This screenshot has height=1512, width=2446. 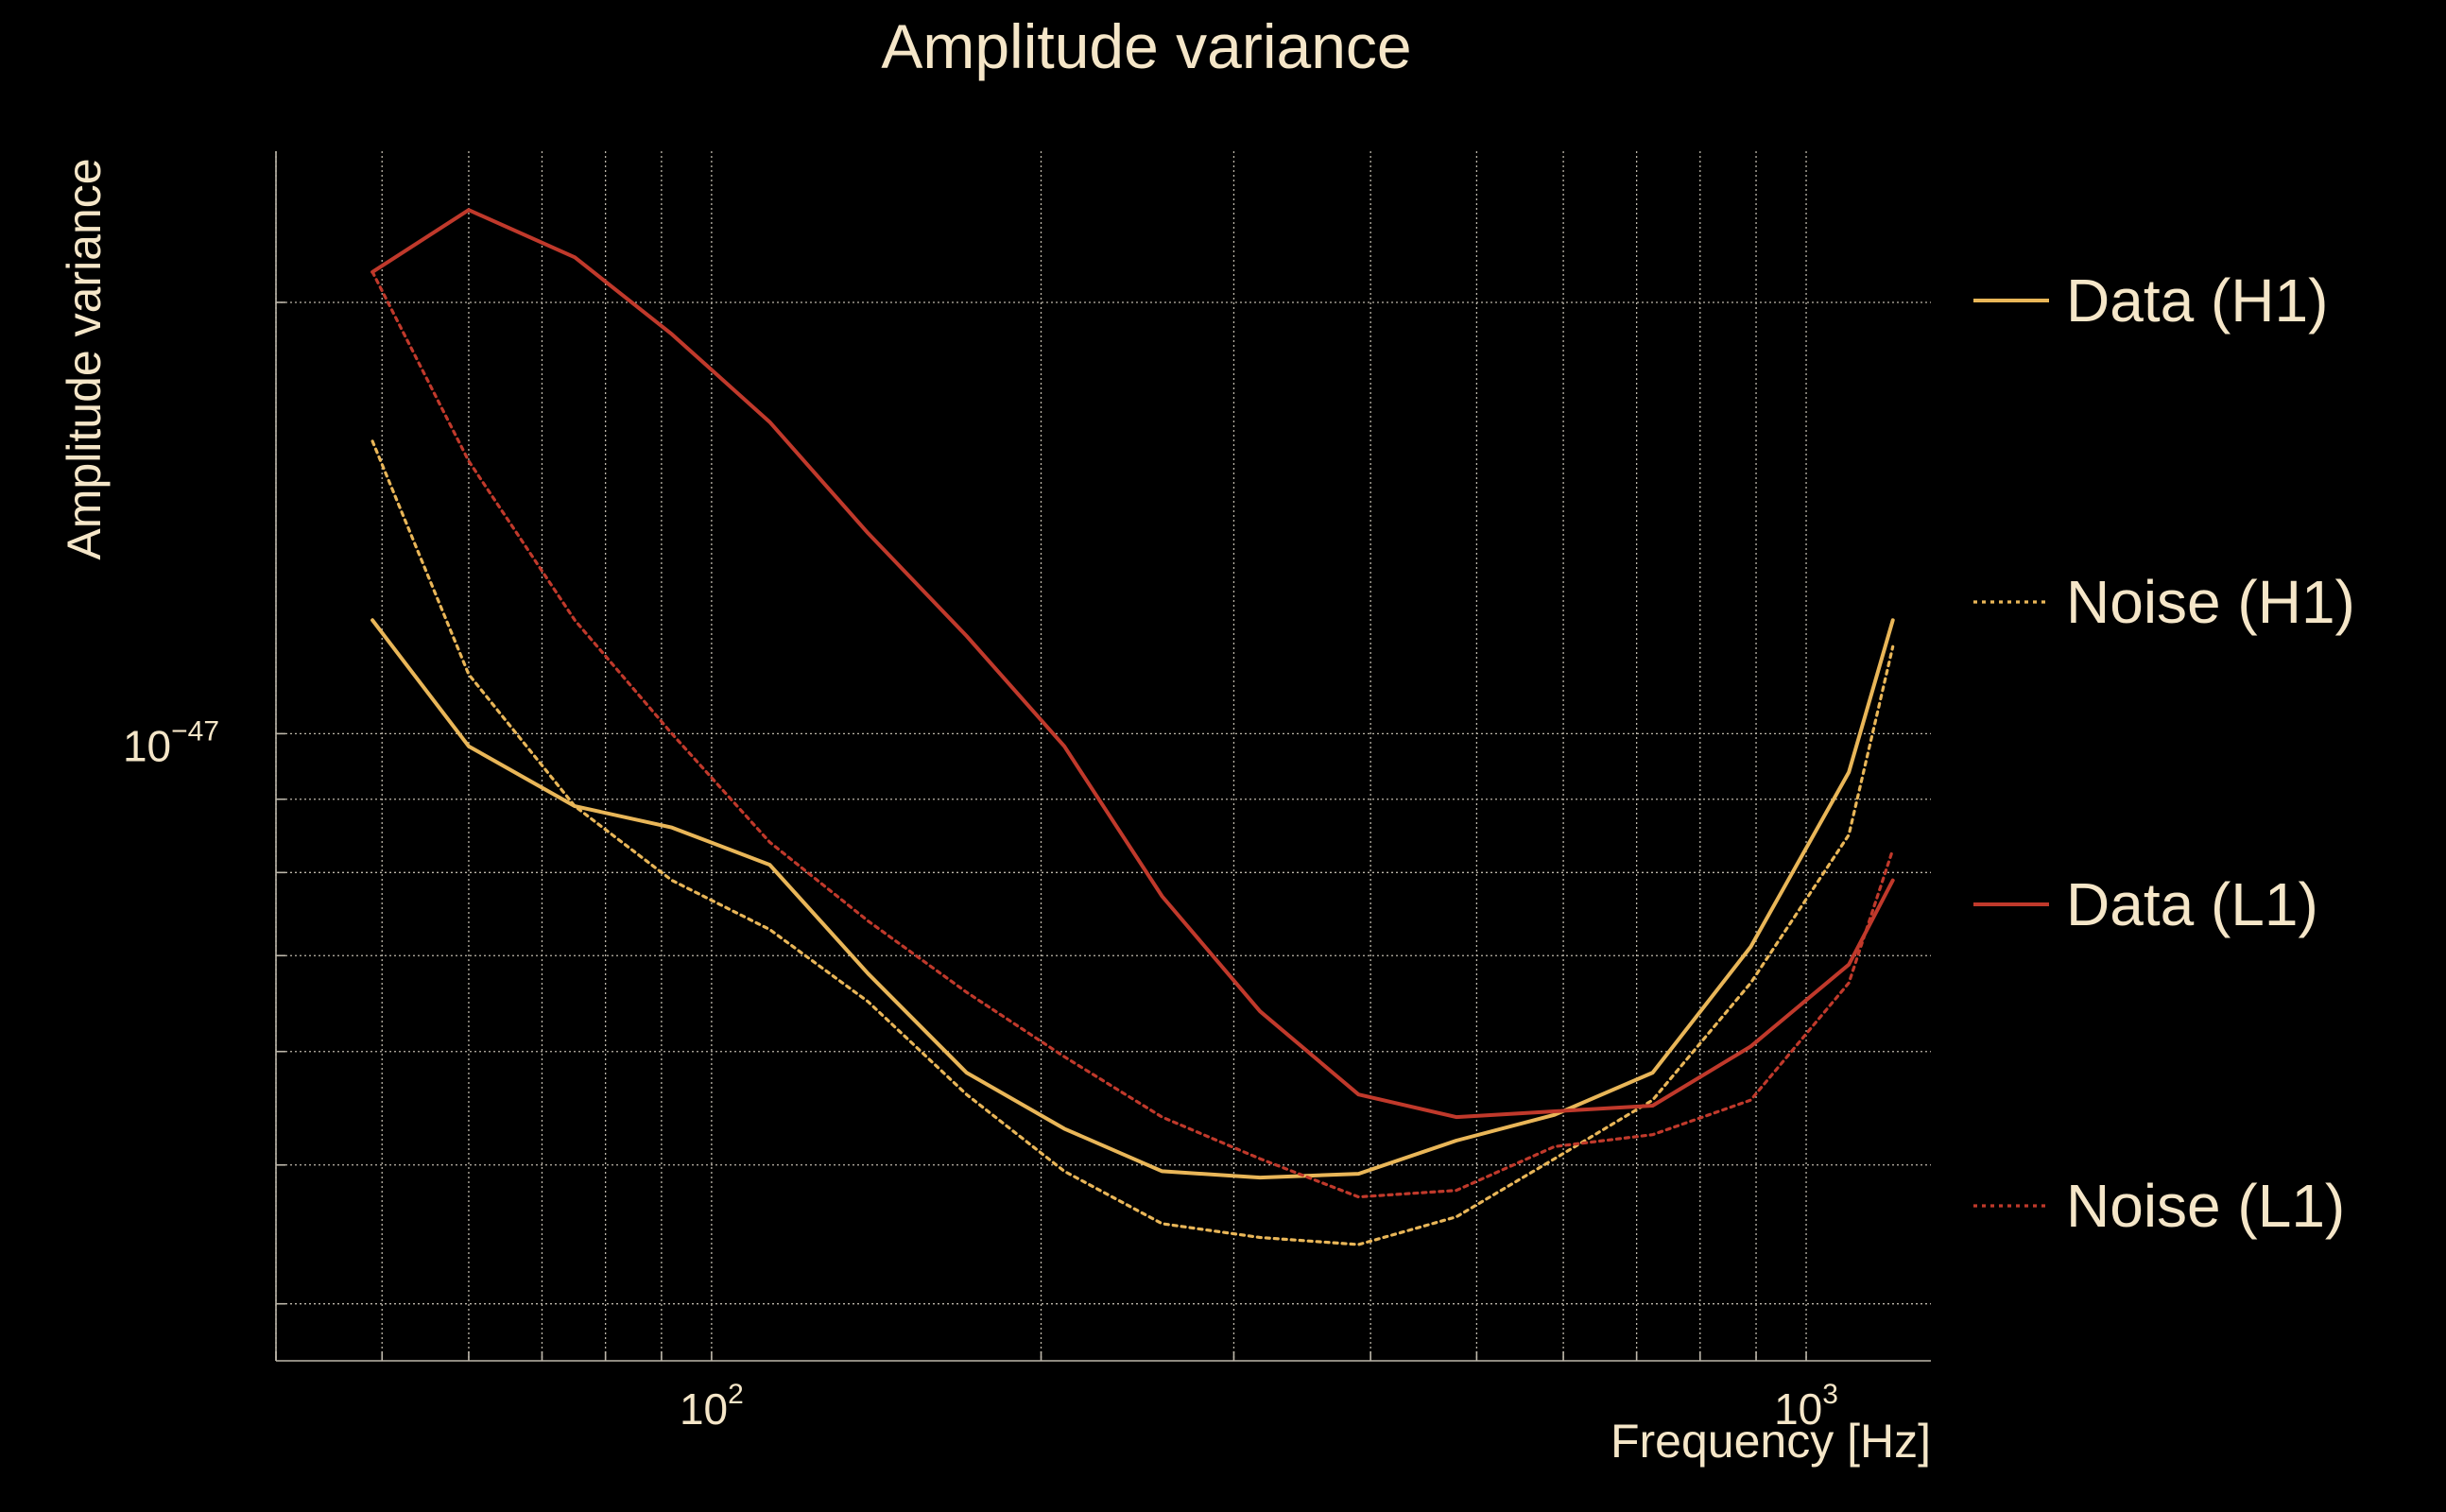 I want to click on y-axis-label: Amplitude variance, so click(x=84, y=358).